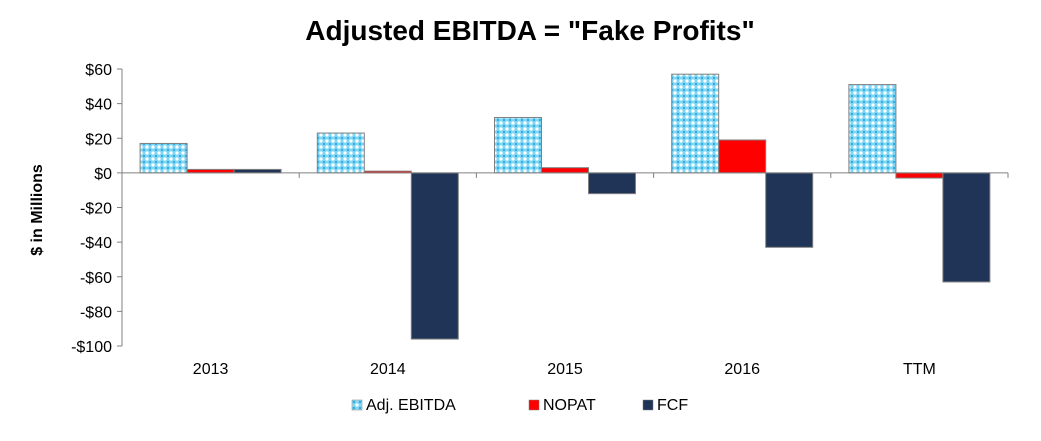  I want to click on y-tick-label: -$20, so click(96, 209).